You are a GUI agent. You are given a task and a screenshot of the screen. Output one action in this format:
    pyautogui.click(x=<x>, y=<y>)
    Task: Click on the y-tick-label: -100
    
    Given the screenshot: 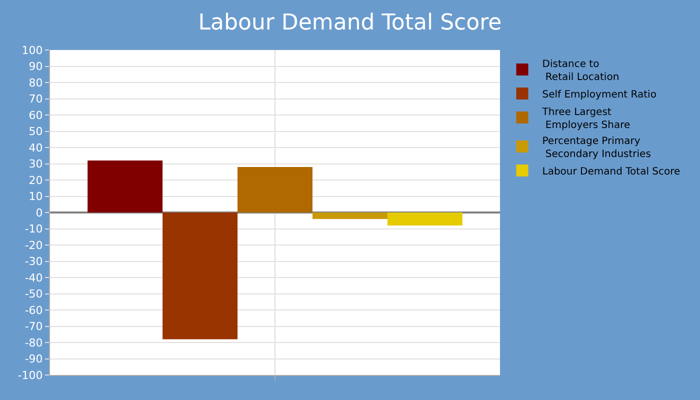 What is the action you would take?
    pyautogui.click(x=30, y=375)
    